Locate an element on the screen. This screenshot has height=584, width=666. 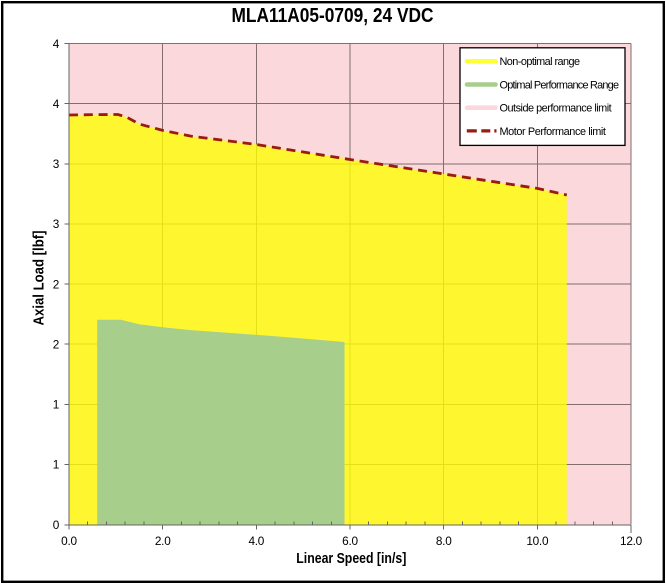
svg-text: Axial Load [lbf] is located at coordinates (40, 278).